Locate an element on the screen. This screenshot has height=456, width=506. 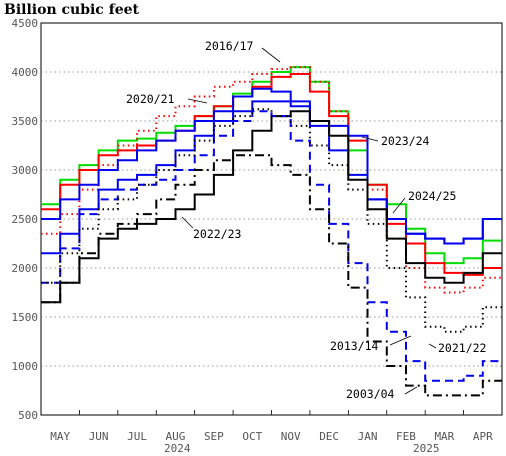
annotation-2022-23: 2022/23 is located at coordinates (217, 234).